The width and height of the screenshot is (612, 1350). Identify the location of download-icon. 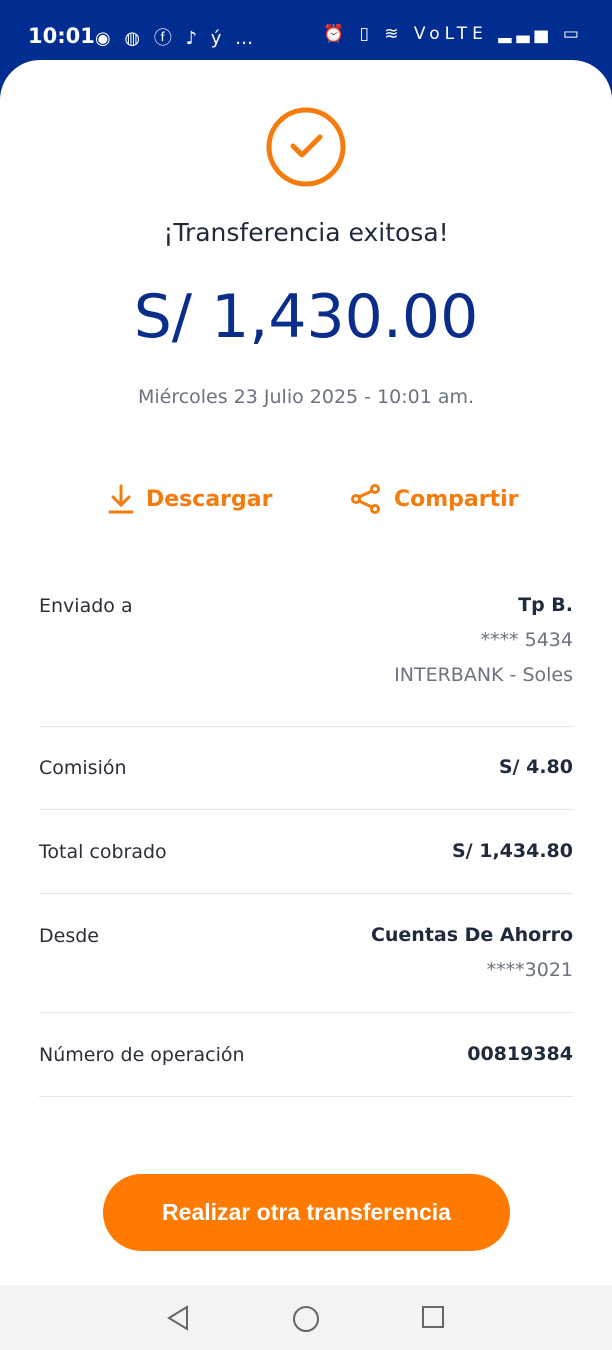
(121, 499).